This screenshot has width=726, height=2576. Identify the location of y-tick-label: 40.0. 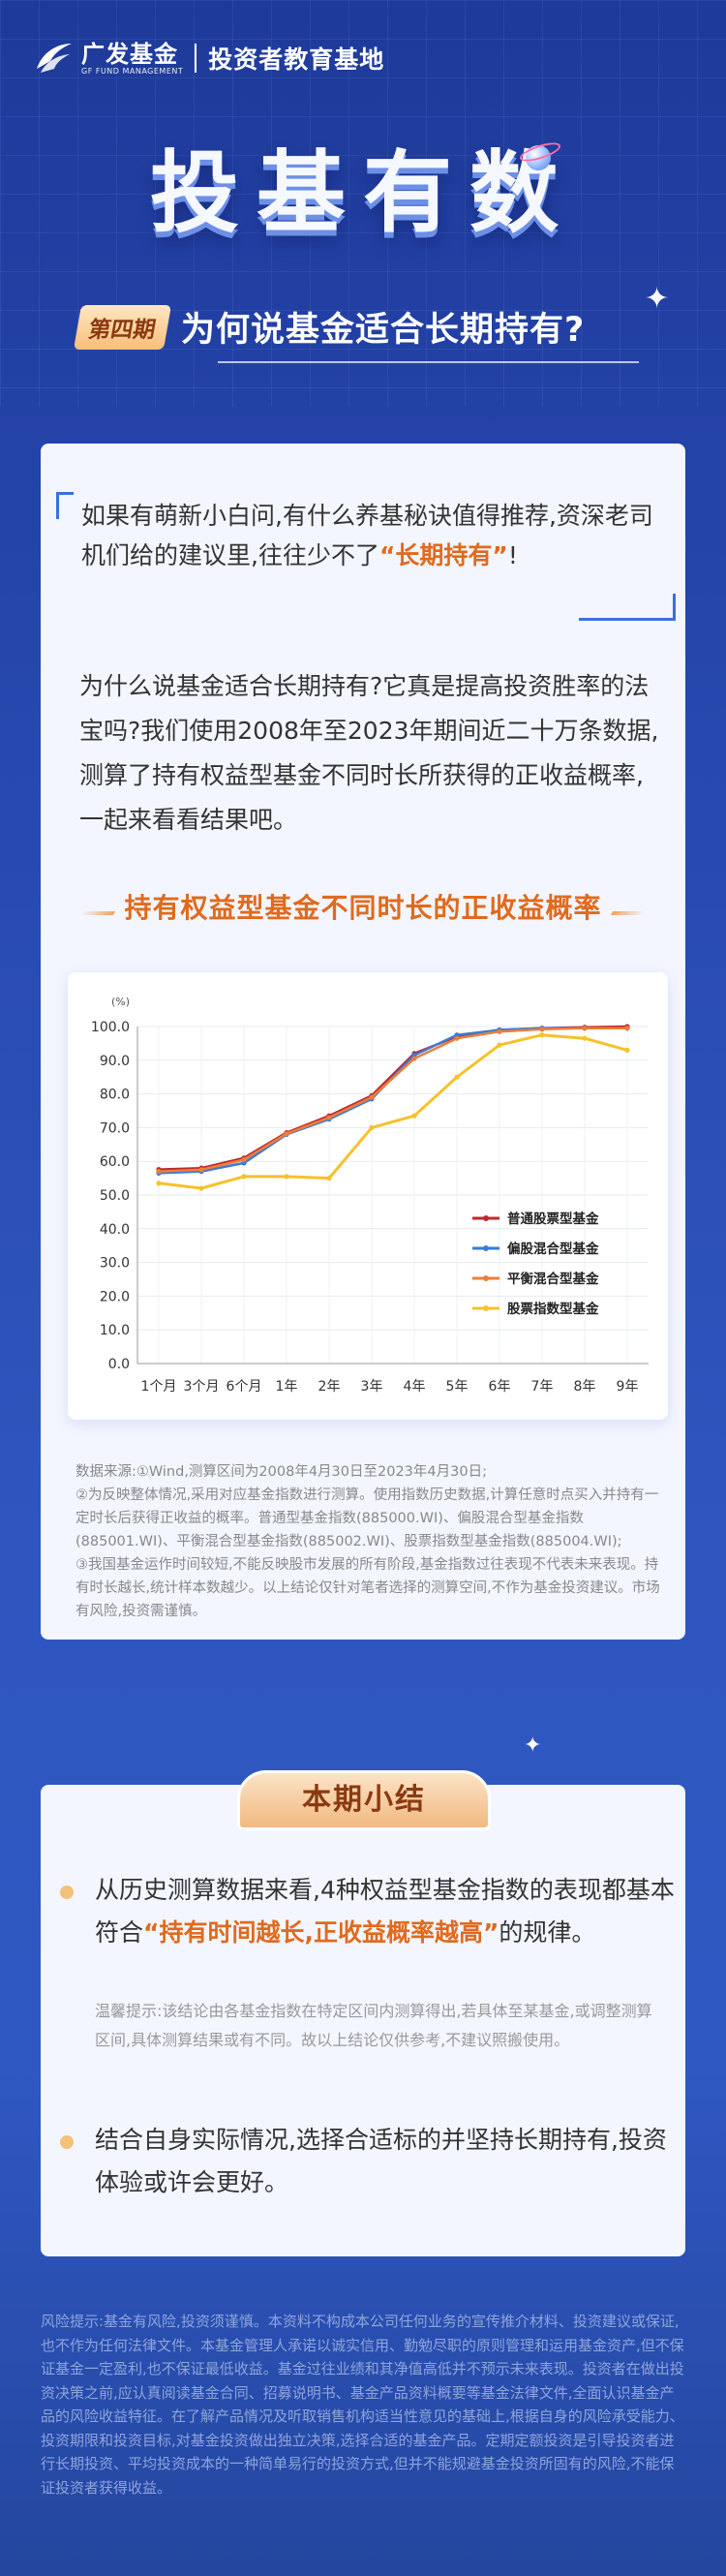
(115, 1230).